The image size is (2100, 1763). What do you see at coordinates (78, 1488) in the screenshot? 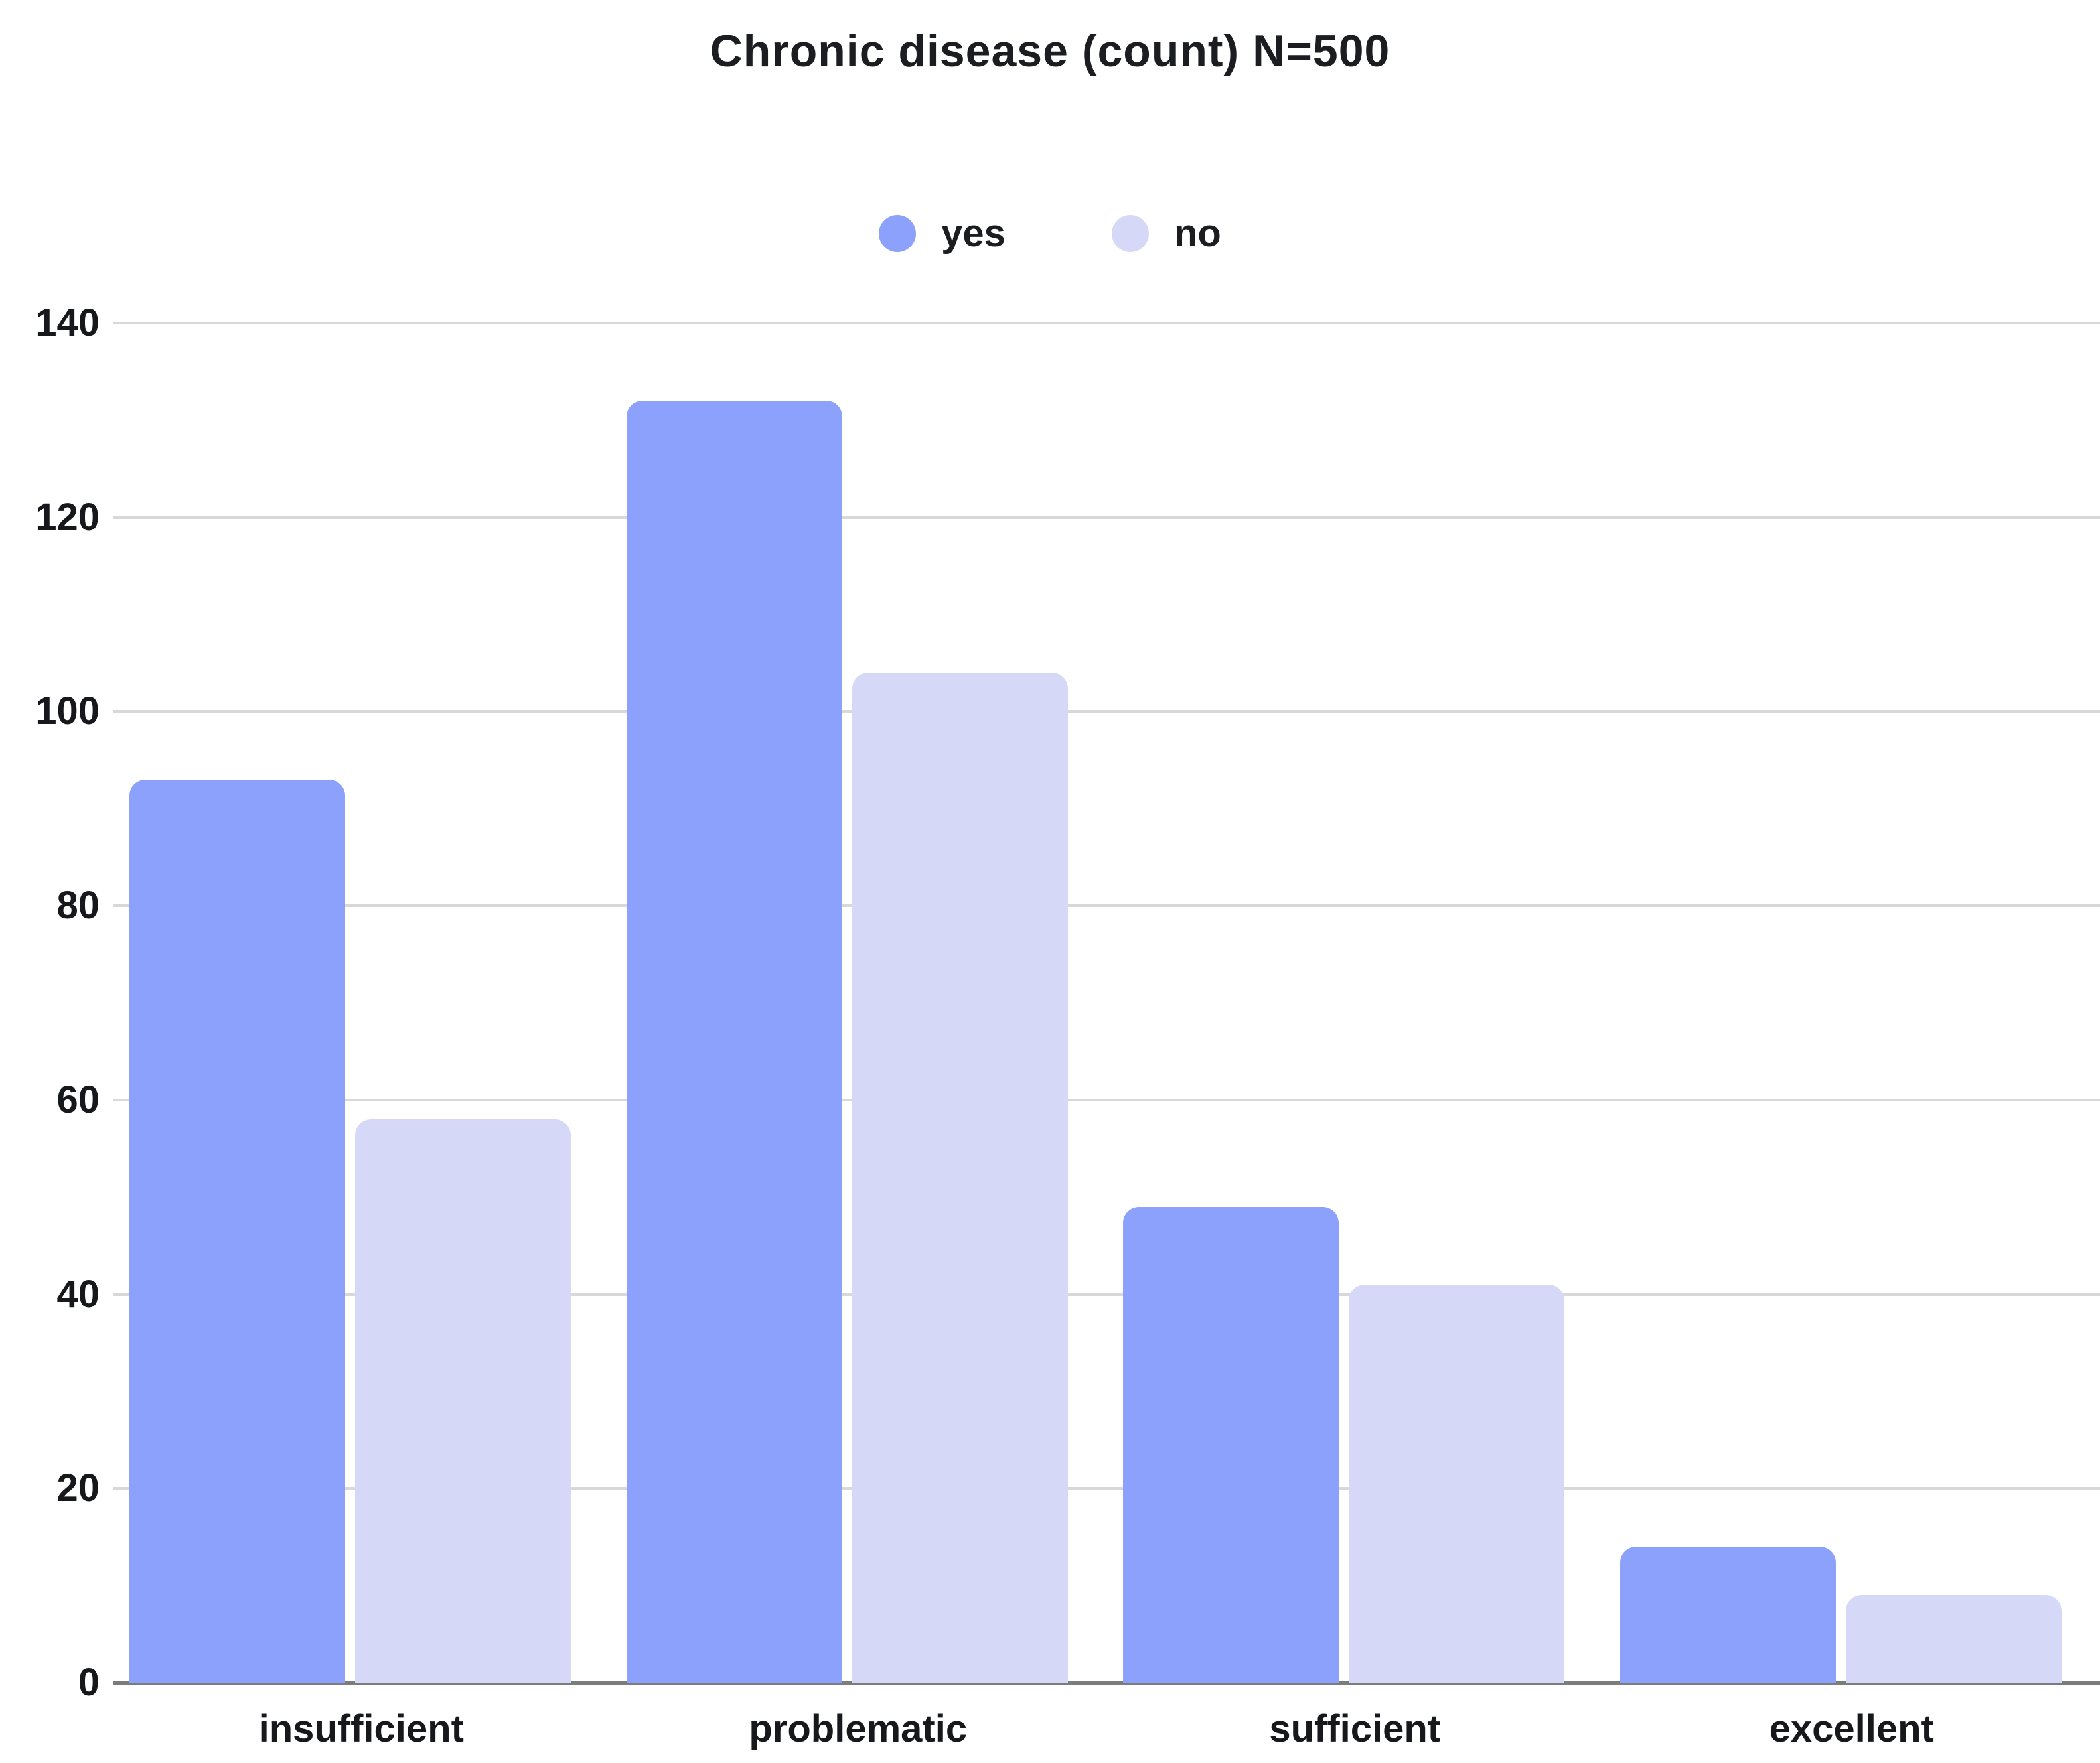
I see `y-tick-label-20: 20` at bounding box center [78, 1488].